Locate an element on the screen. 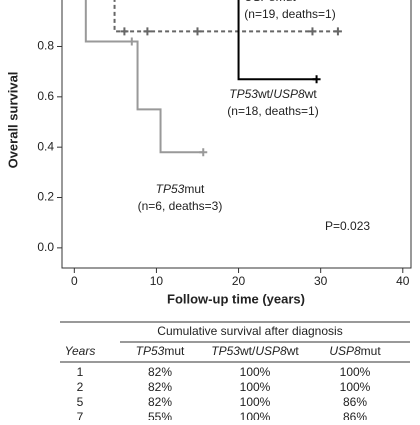 The image size is (420, 425). y-tick-label: 0.8 is located at coordinates (45, 46).